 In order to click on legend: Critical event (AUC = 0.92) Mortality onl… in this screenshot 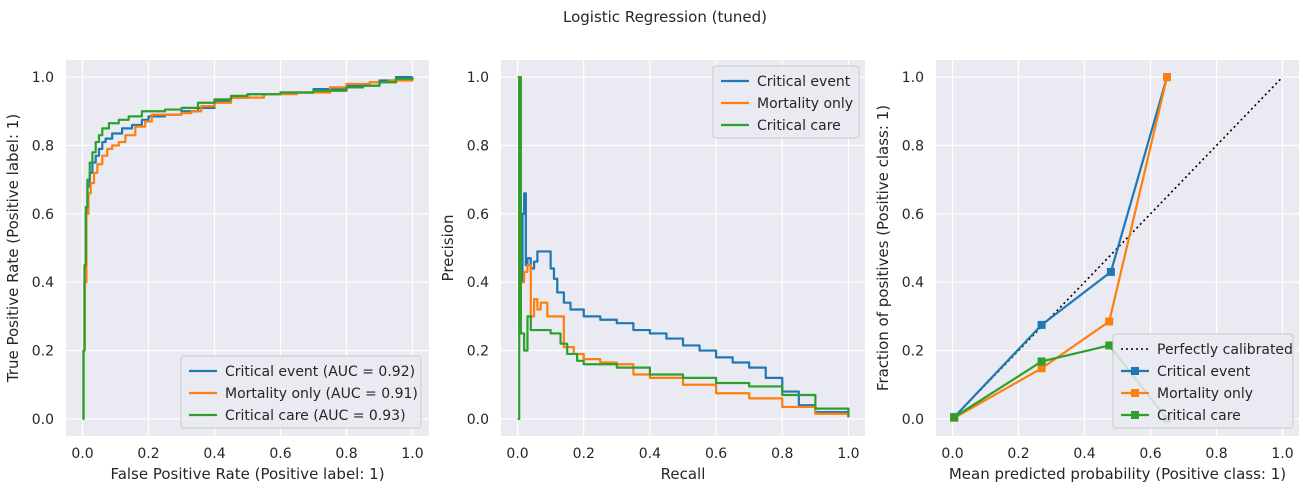, I will do `click(301, 392)`.